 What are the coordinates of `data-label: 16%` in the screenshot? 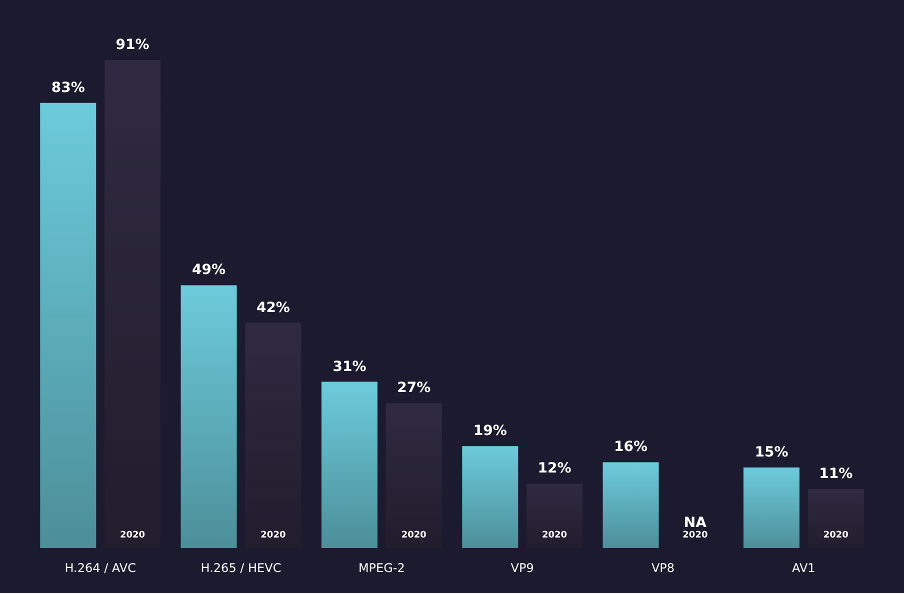 It's located at (631, 447).